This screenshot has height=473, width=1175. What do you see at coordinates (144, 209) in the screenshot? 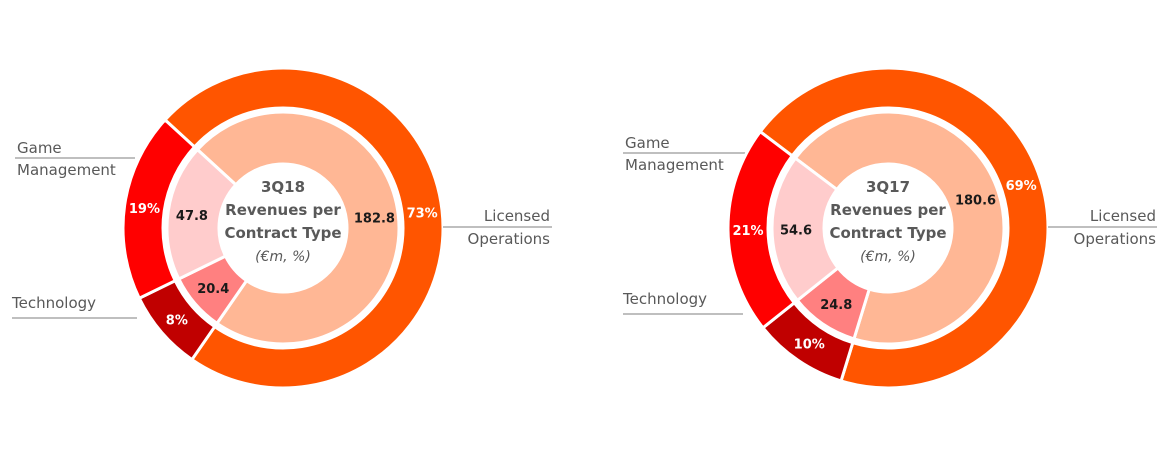
I see `percent-label-technology: 19%` at bounding box center [144, 209].